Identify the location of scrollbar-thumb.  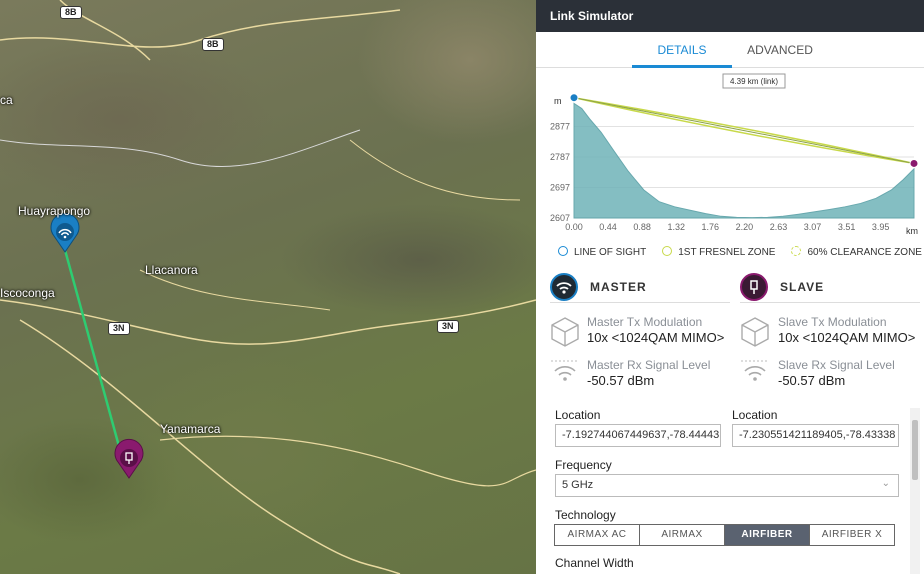
(915, 450).